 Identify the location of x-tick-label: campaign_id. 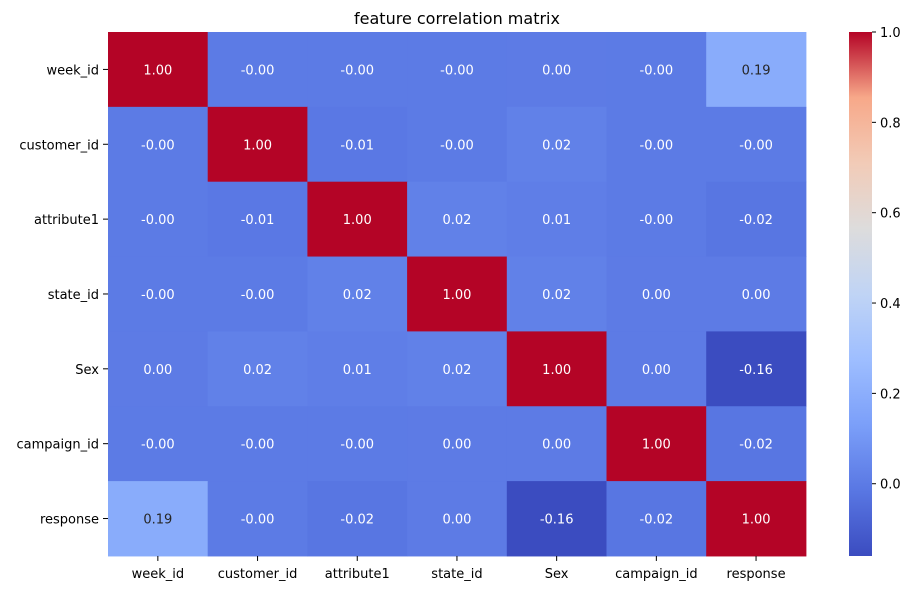
(656, 574).